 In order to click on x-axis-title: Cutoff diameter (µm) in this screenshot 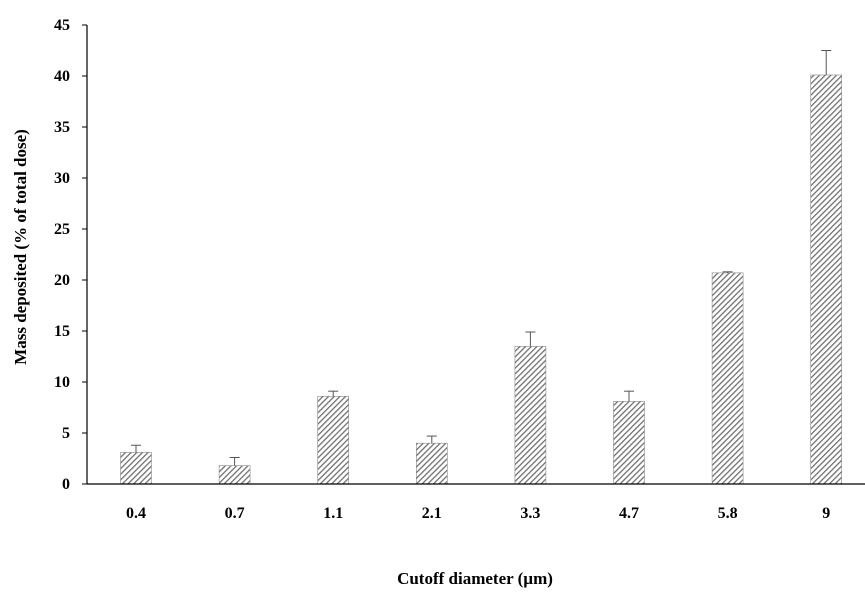, I will do `click(475, 578)`.